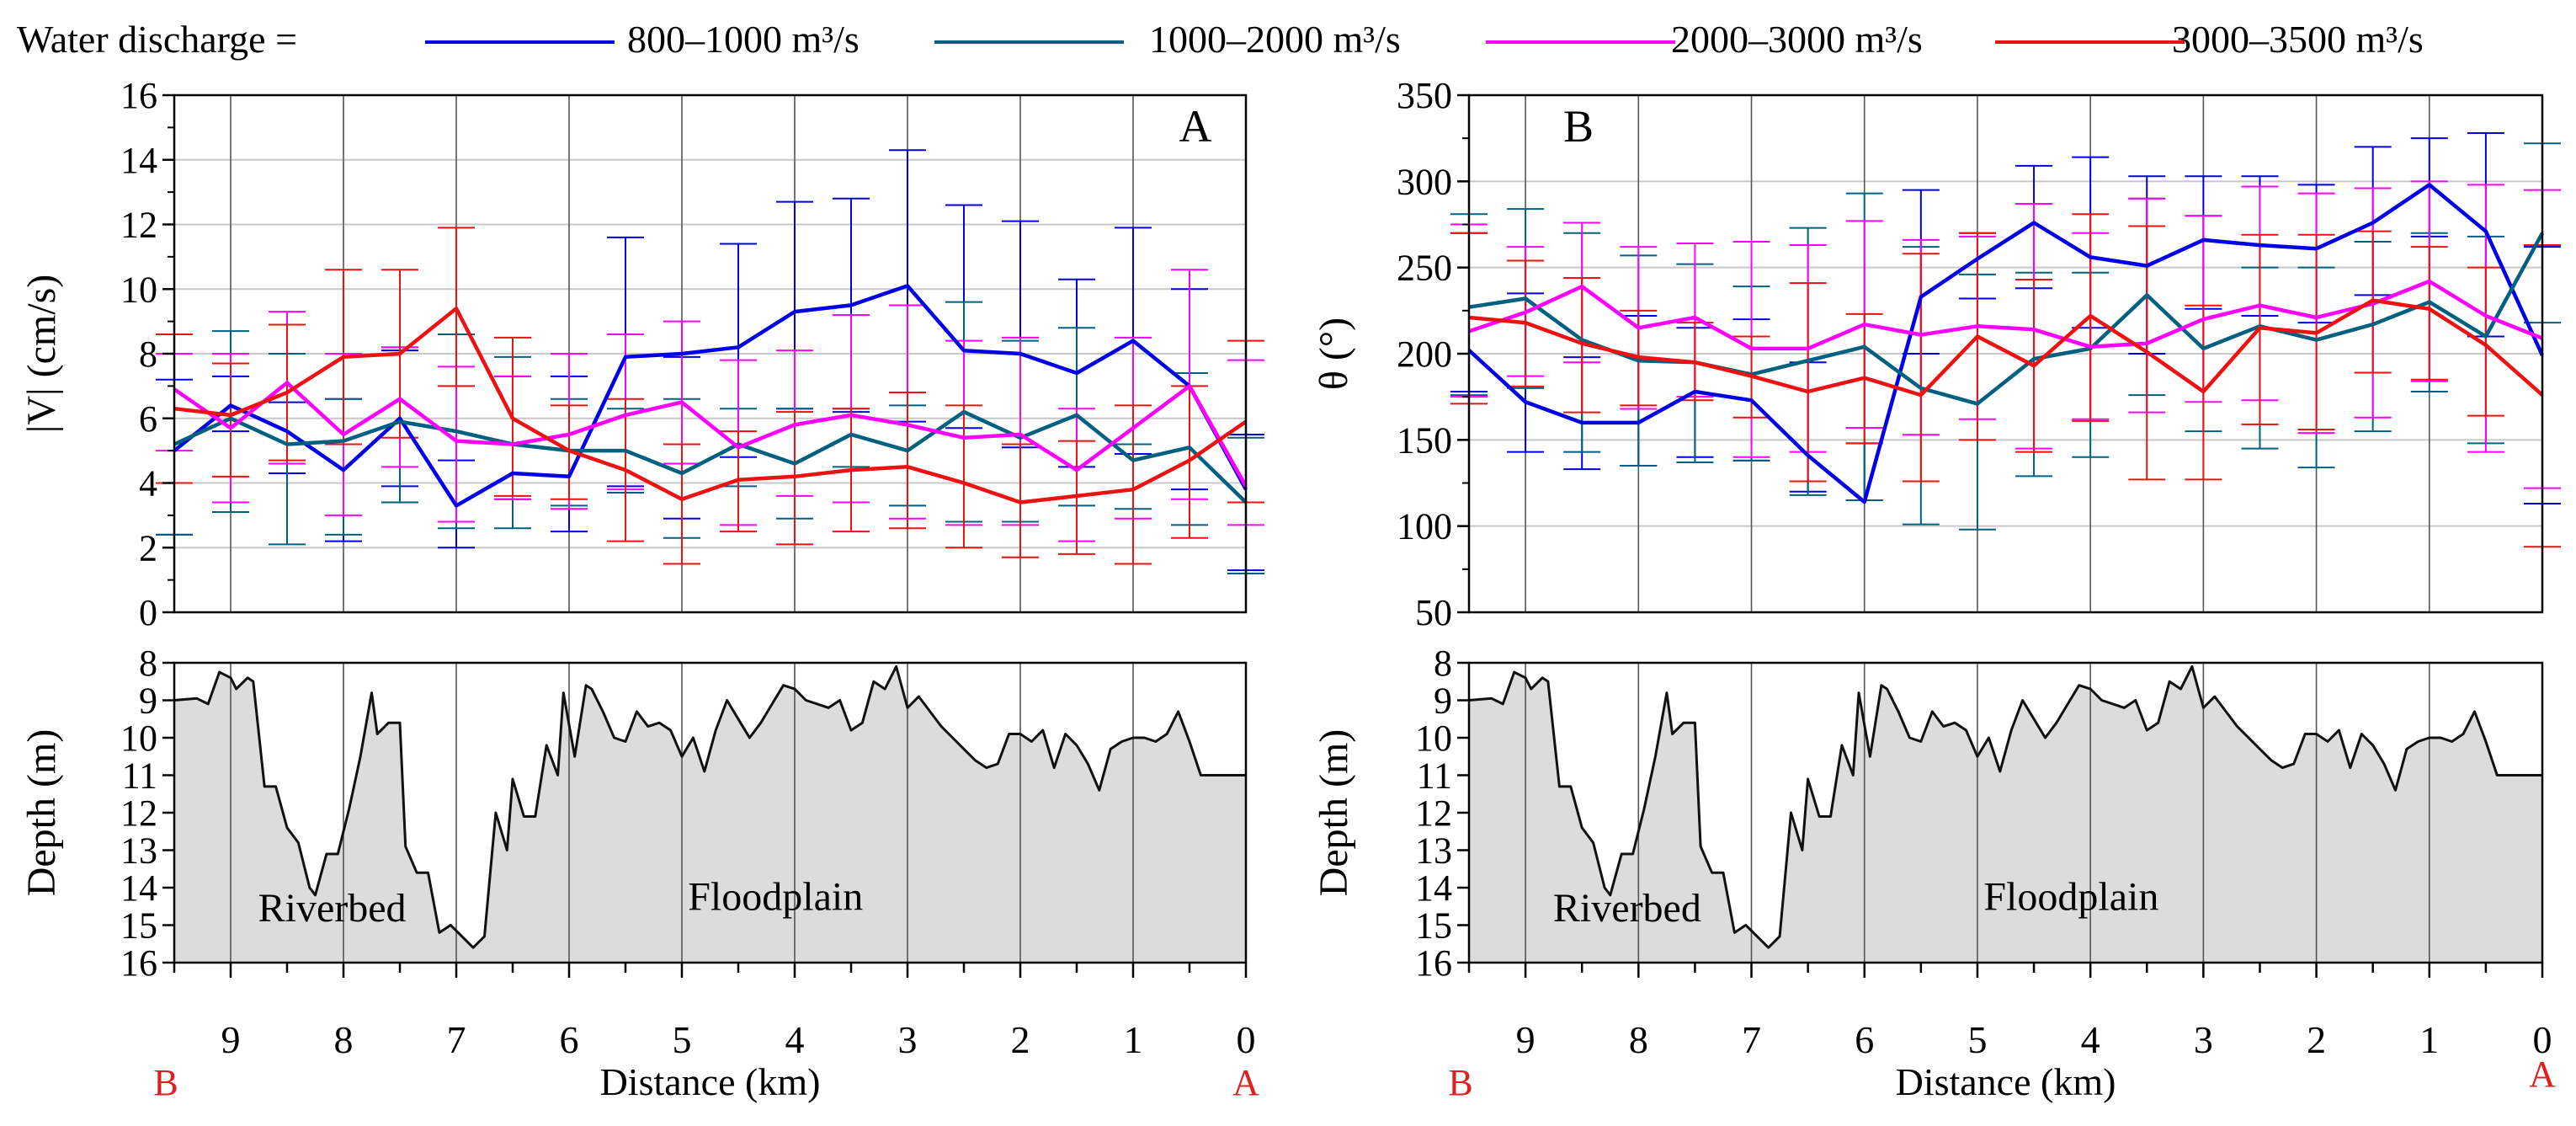  What do you see at coordinates (42, 354) in the screenshot?
I see `y-axis-title: |V| (cm/s)` at bounding box center [42, 354].